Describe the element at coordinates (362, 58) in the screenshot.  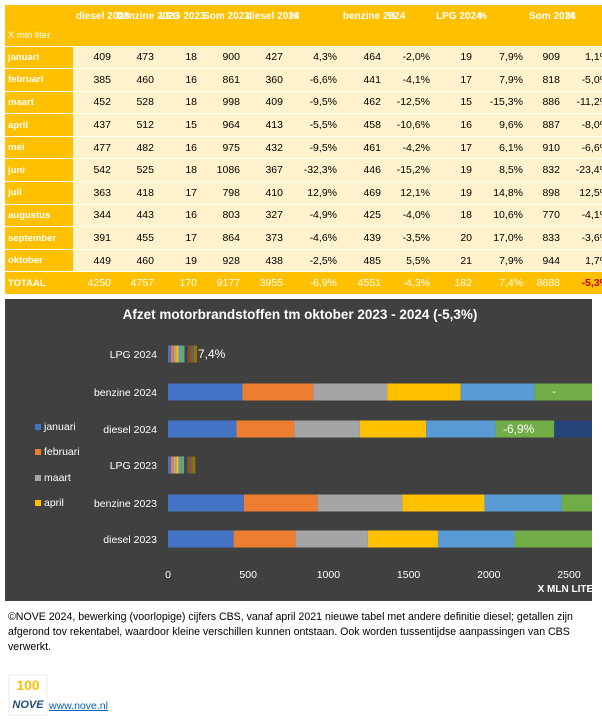
I see `table-cell: 464` at that location.